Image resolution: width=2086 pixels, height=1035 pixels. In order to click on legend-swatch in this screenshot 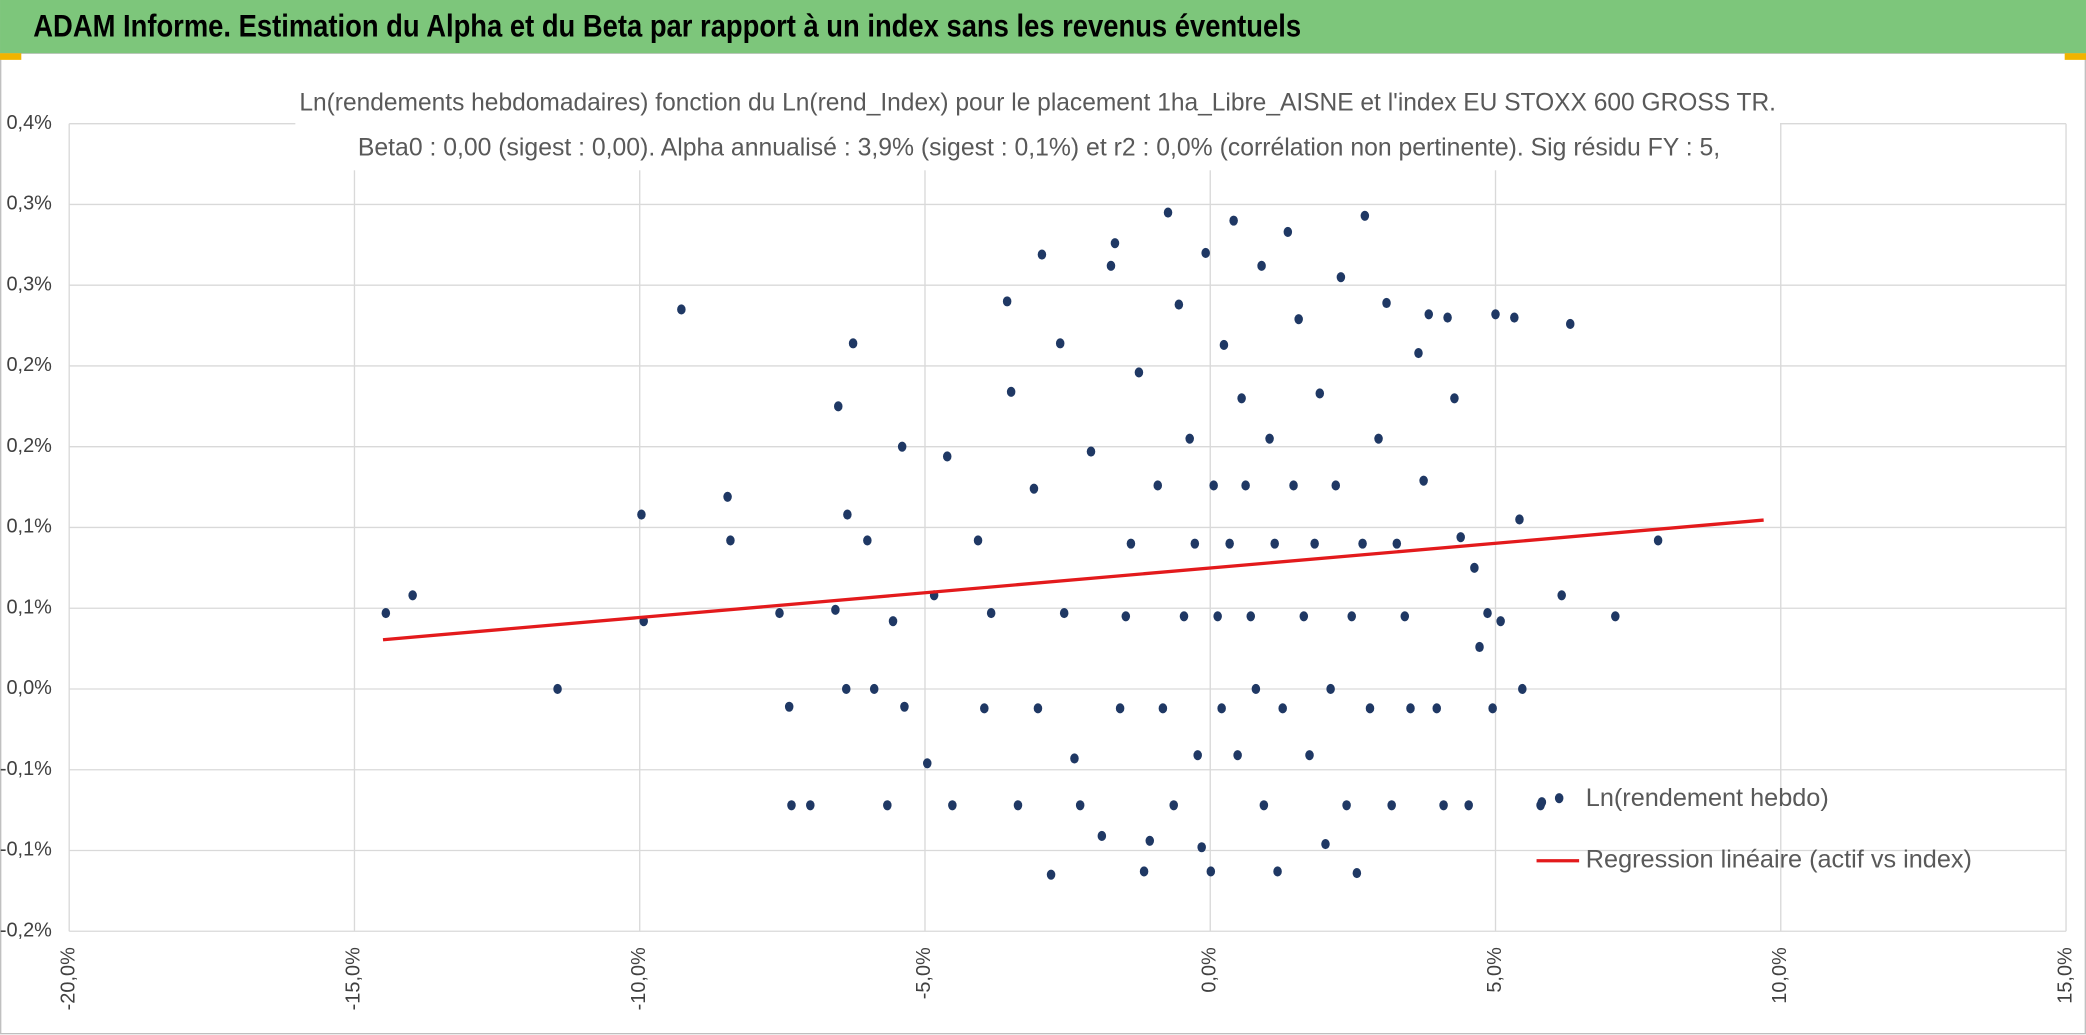, I will do `click(1559, 798)`.